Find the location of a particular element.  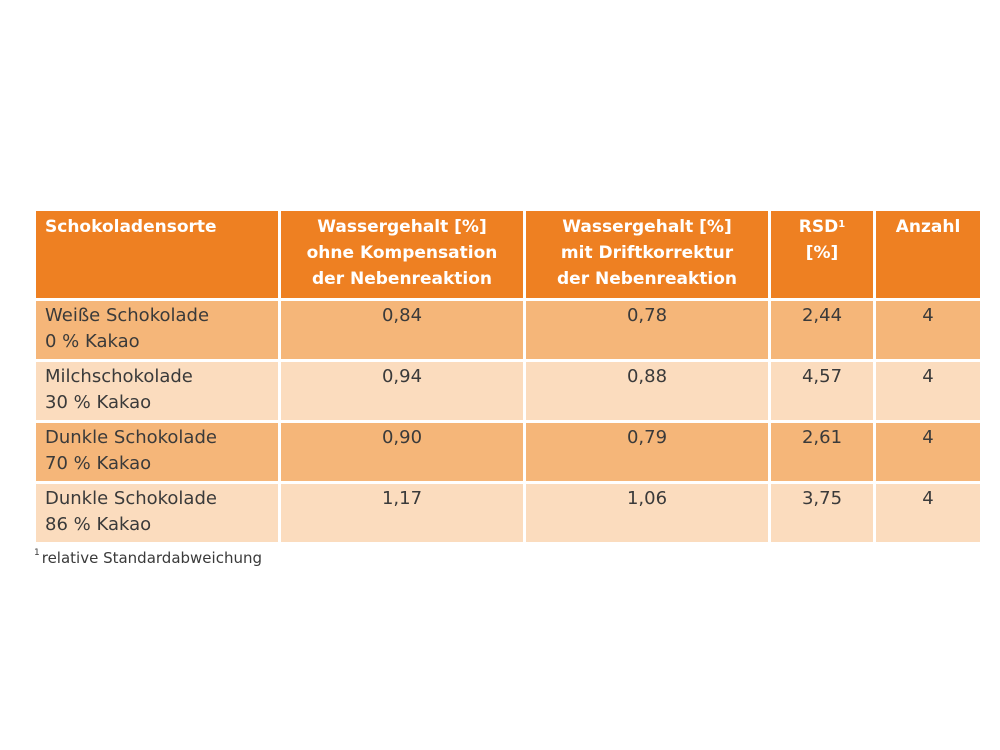

sorte-kakao: 30 % Kakao is located at coordinates (98, 402).